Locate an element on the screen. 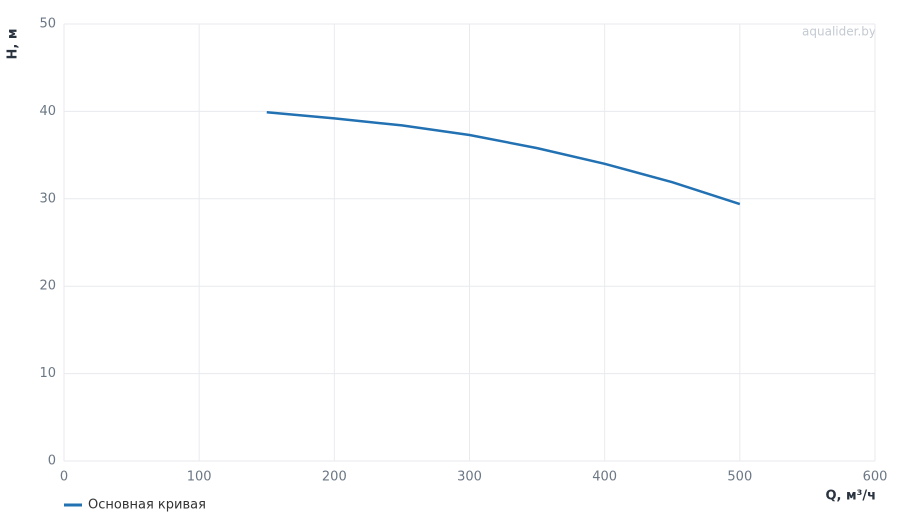 The height and width of the screenshot is (520, 900). y-axis-label: H, м is located at coordinates (13, 44).